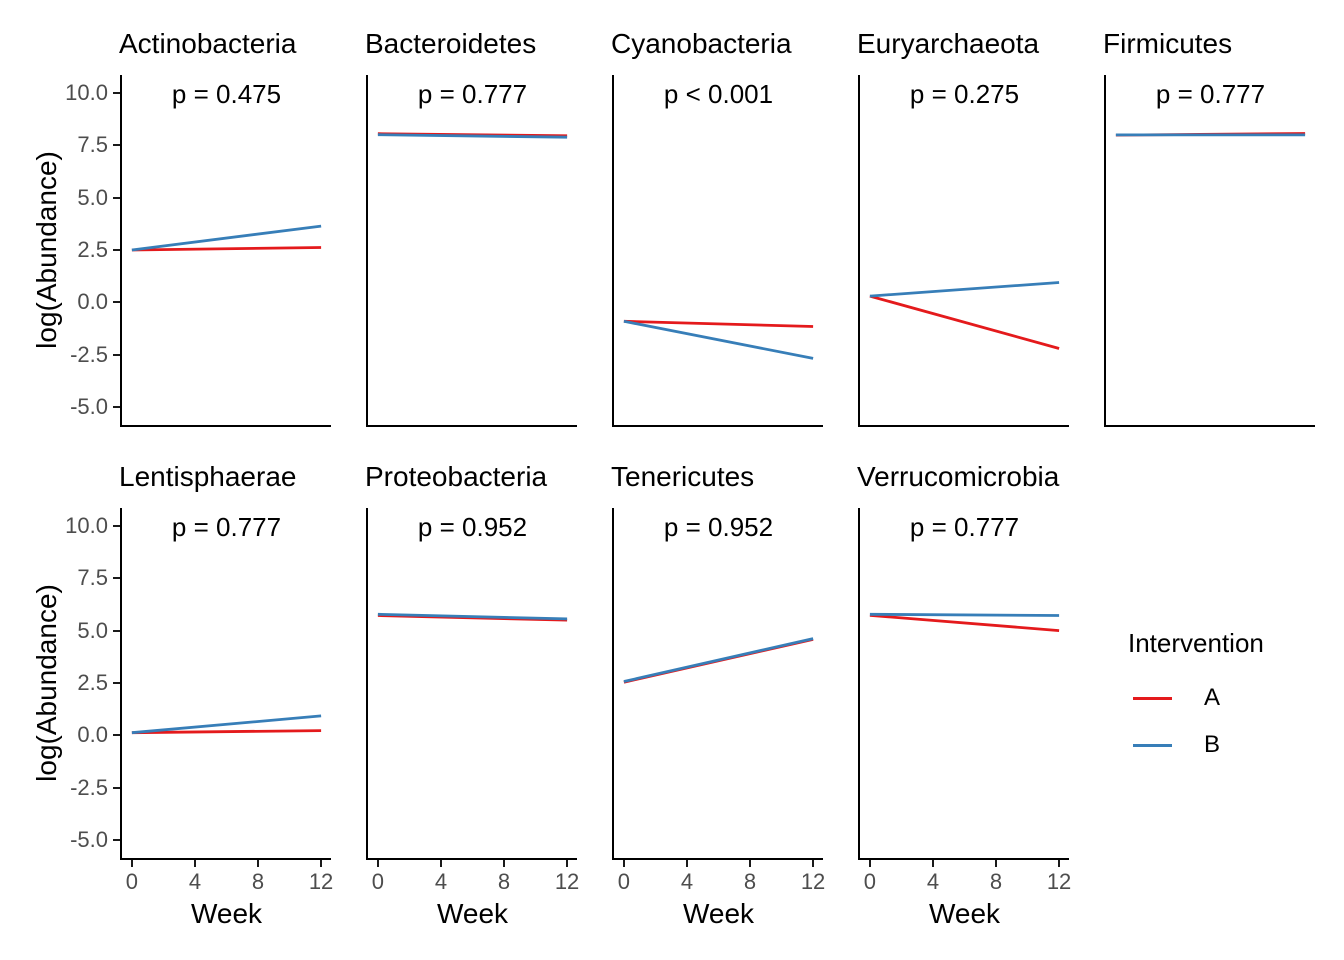 The height and width of the screenshot is (960, 1344). I want to click on legend-entry-A: A, so click(1236, 698).